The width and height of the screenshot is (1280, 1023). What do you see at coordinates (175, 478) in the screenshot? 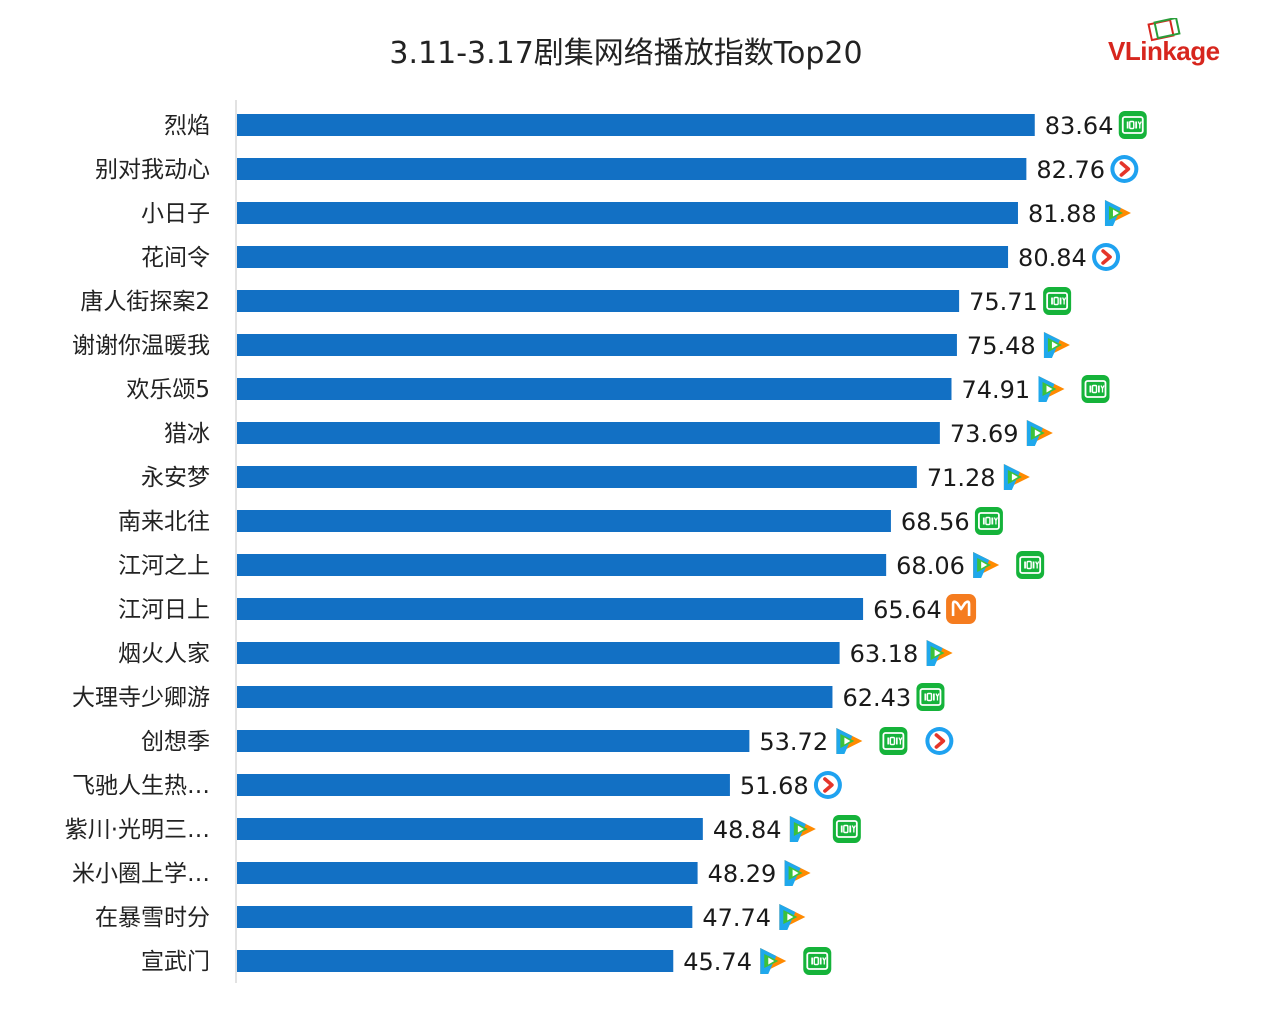
I see `category-label: 永安梦` at bounding box center [175, 478].